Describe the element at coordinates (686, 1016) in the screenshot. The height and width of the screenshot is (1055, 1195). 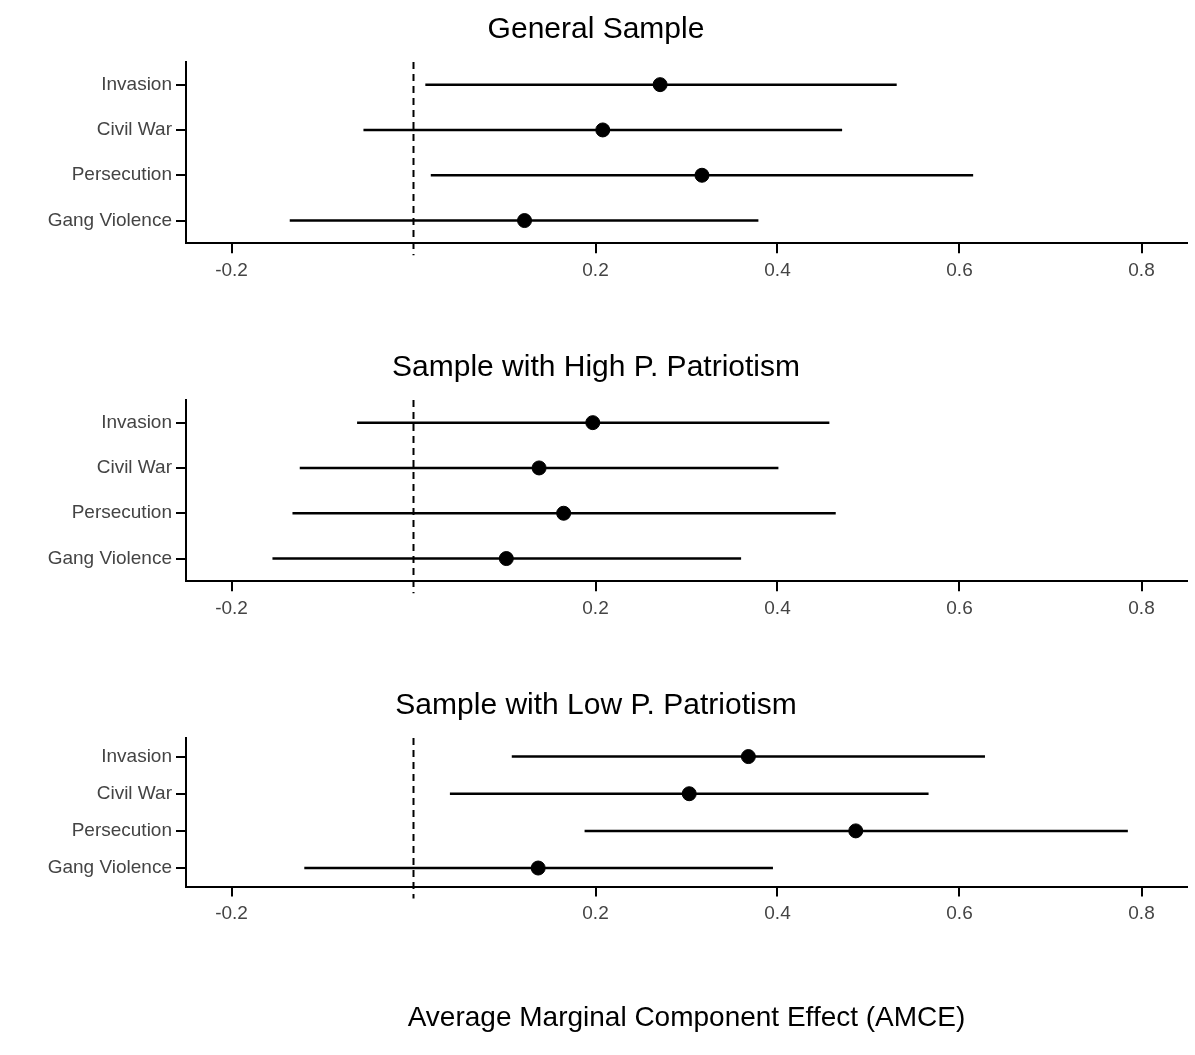
I see `x-axis-title: Average Marginal Component Effect (AMCE)` at that location.